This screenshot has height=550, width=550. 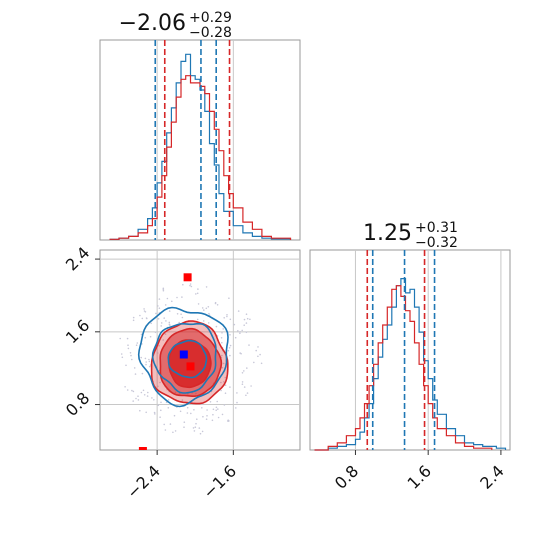 I want to click on p2-x-tick-label-2: 2.4, so click(x=491, y=476).